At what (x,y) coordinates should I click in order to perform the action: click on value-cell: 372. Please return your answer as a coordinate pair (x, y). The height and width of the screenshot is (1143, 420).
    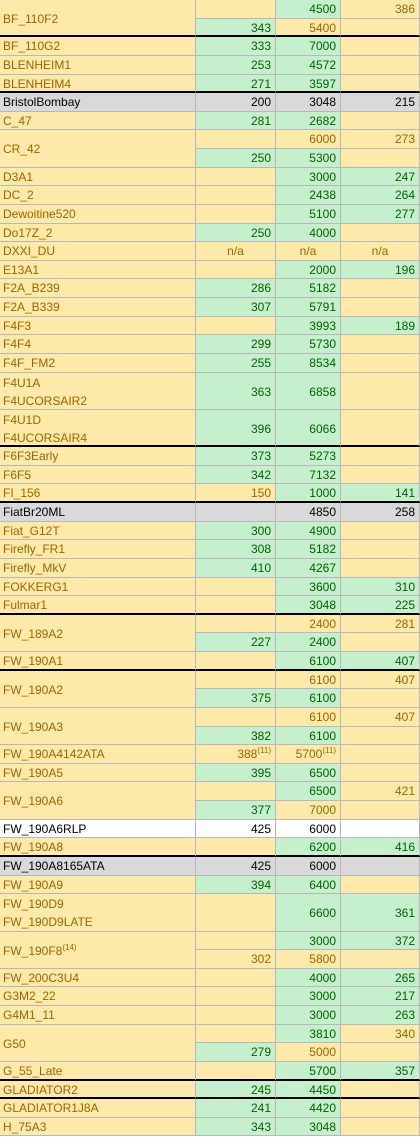
    Looking at the image, I should click on (380, 941).